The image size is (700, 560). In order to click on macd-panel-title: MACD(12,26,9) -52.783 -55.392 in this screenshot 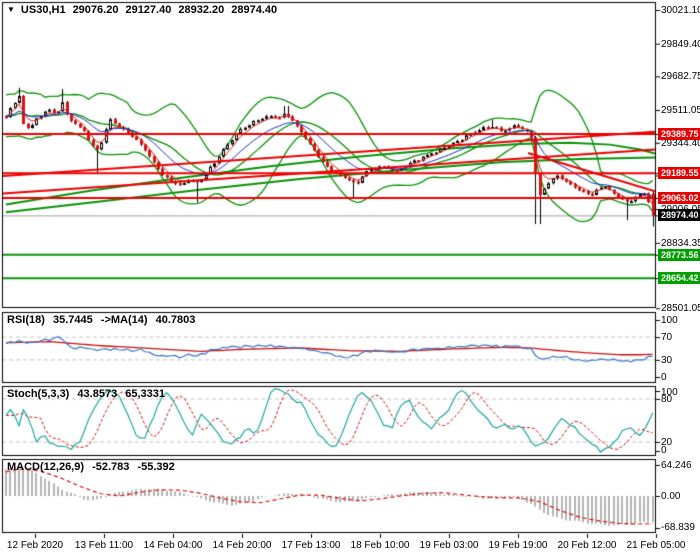, I will do `click(91, 467)`.